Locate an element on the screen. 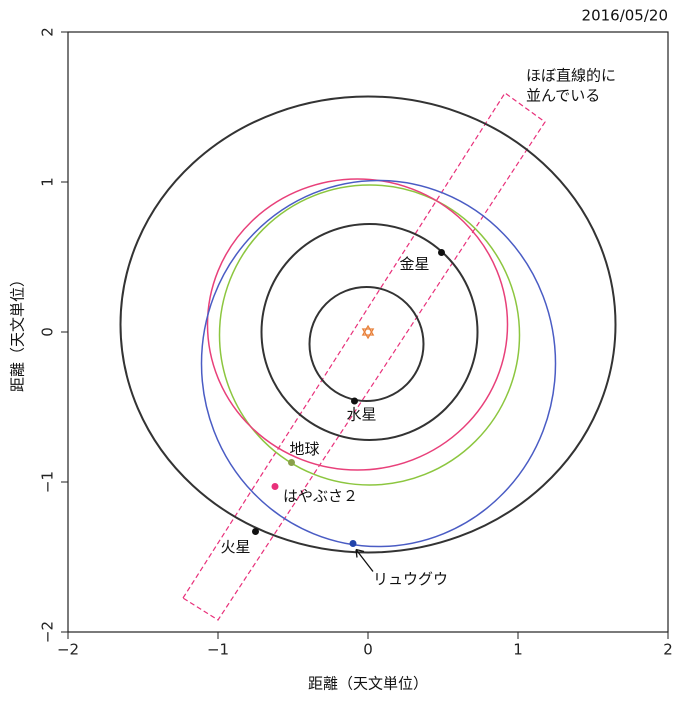 Image resolution: width=690 pixels, height=701 pixels. point-label: 水星 is located at coordinates (362, 415).